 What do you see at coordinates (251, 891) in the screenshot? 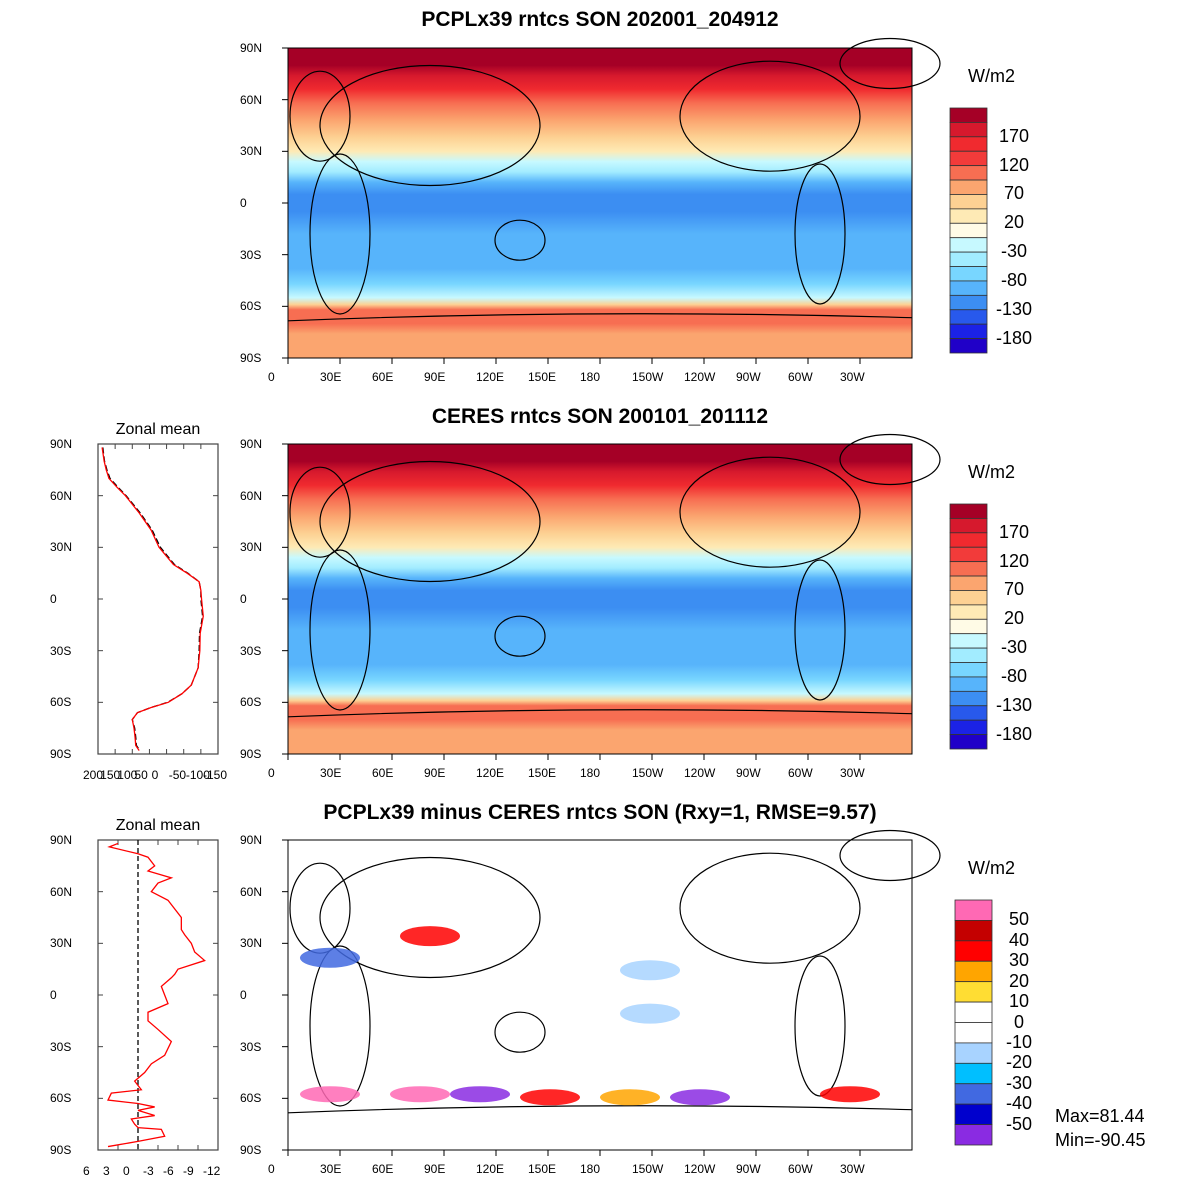
I see `lat-tick-label: 60N` at bounding box center [251, 891].